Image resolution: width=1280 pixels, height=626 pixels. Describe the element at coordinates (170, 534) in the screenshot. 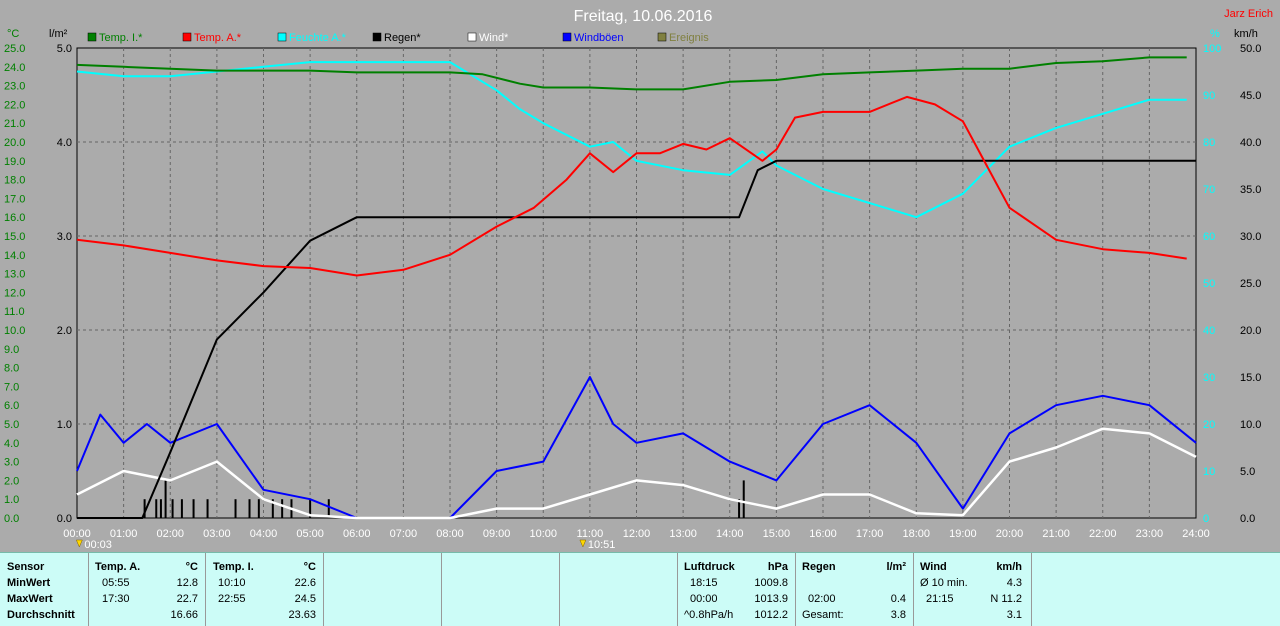

I see `x-tick-label: 02:00` at that location.